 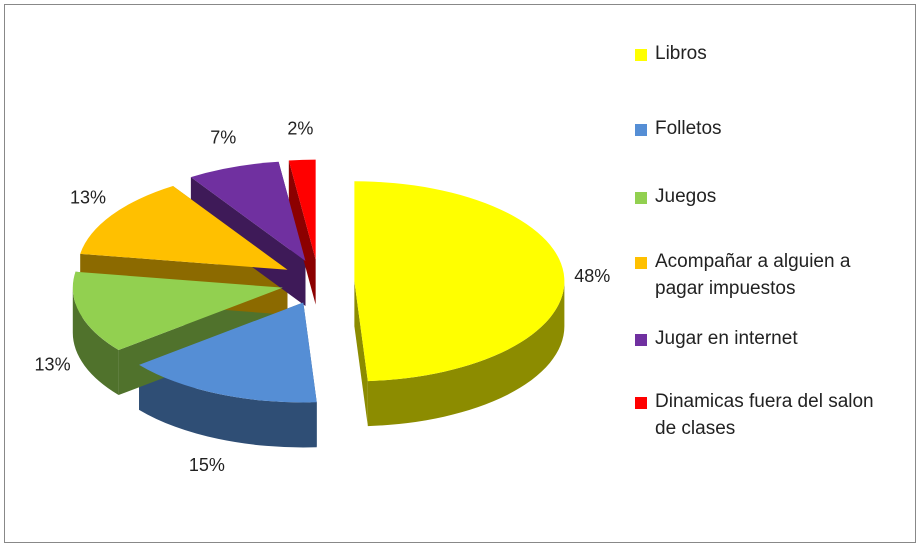 What do you see at coordinates (764, 415) in the screenshot?
I see `legend-label: Dinamicas fuera del salon de clases` at bounding box center [764, 415].